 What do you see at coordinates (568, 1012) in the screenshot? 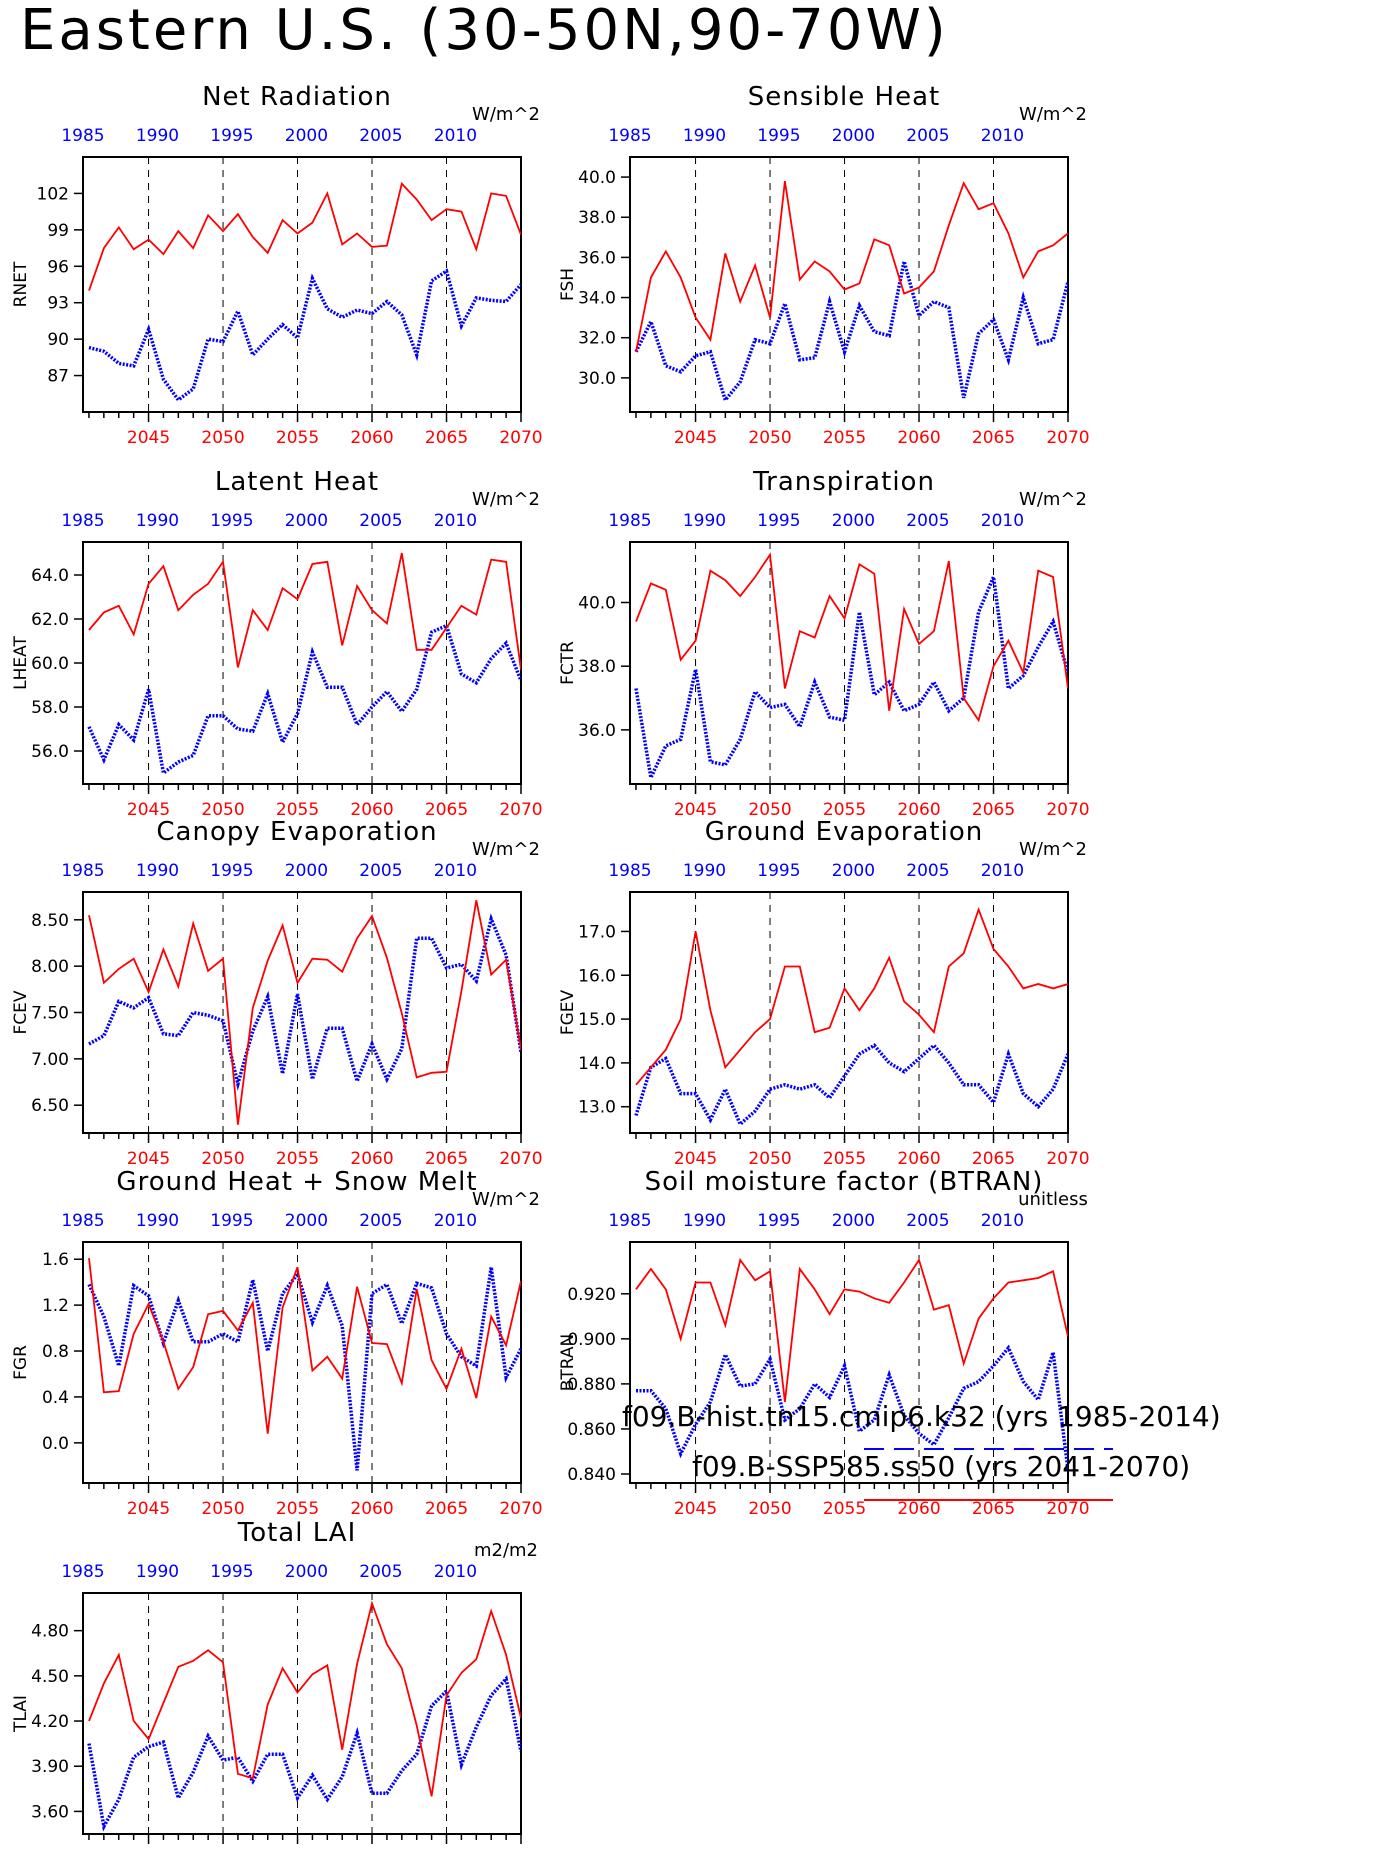
I see `y-axis-label: FGEV` at bounding box center [568, 1012].